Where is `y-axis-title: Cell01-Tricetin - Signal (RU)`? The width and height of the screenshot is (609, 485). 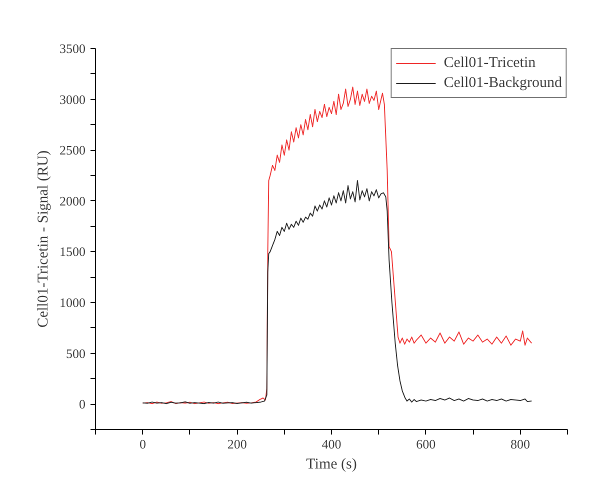 y-axis-title: Cell01-Tricetin - Signal (RU) is located at coordinates (44, 239).